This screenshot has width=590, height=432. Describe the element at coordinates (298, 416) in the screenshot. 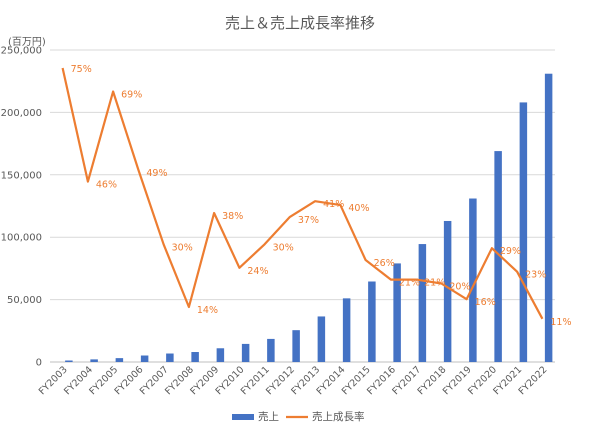

I see `legend: 売上 売上成長率` at that location.